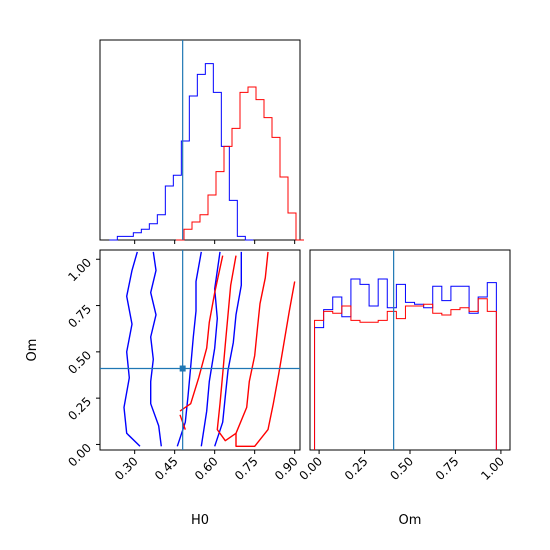 The height and width of the screenshot is (550, 550). I want to click on h0-histogram-content, so click(206, 142).